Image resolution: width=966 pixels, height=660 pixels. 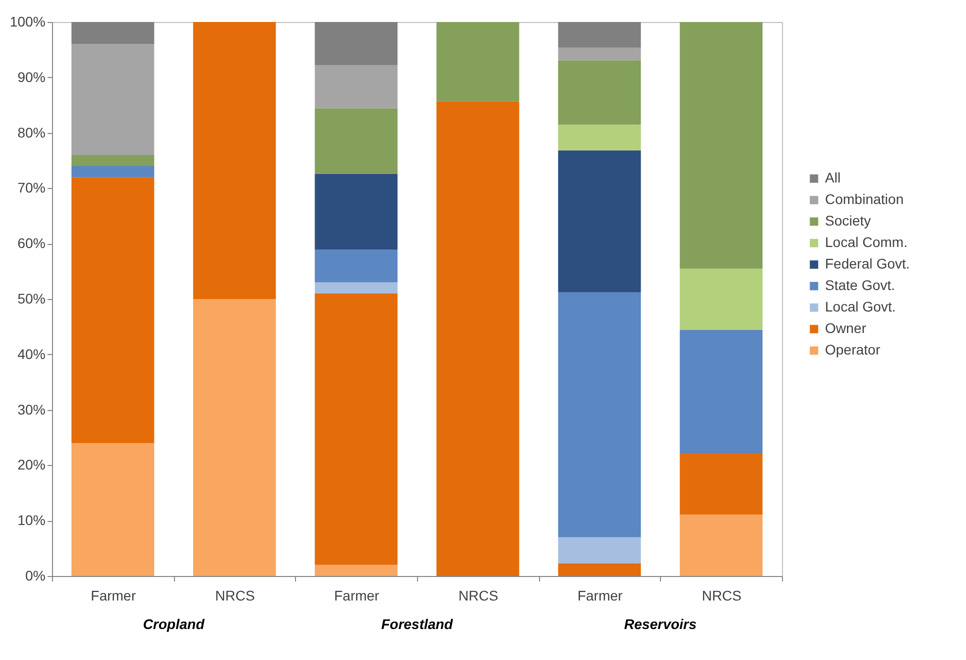 I want to click on y-tick-label: 40%, so click(x=31, y=354).